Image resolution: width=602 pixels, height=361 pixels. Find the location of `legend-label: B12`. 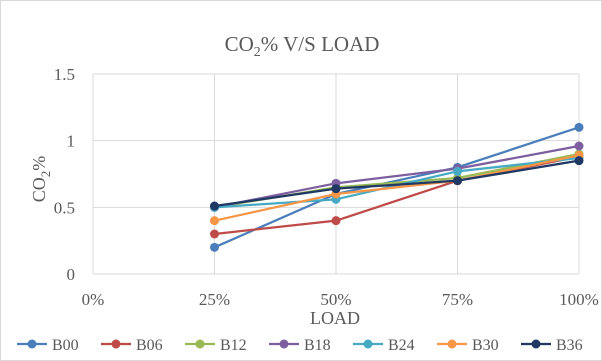

legend-label: B12 is located at coordinates (233, 345).